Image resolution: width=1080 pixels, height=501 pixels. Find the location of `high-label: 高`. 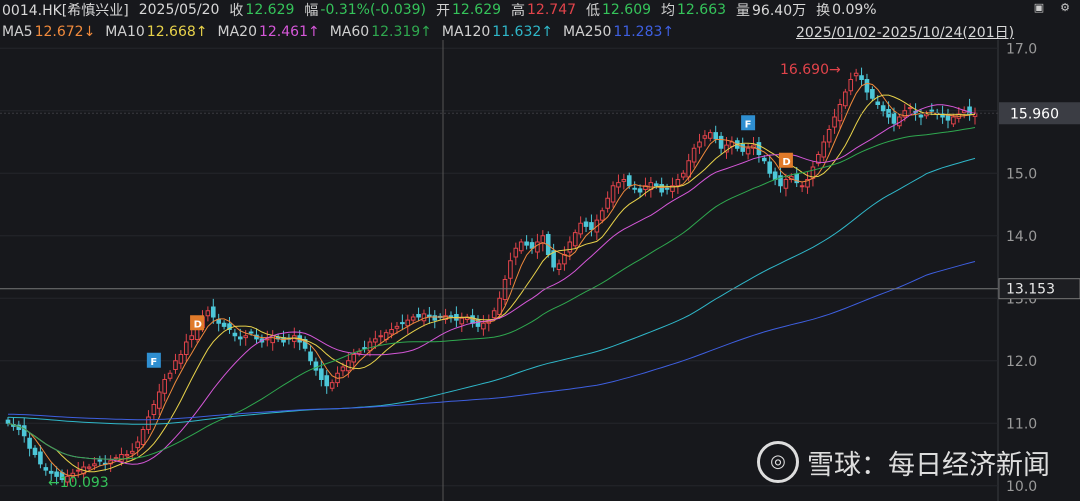

high-label: 高 is located at coordinates (518, 11).